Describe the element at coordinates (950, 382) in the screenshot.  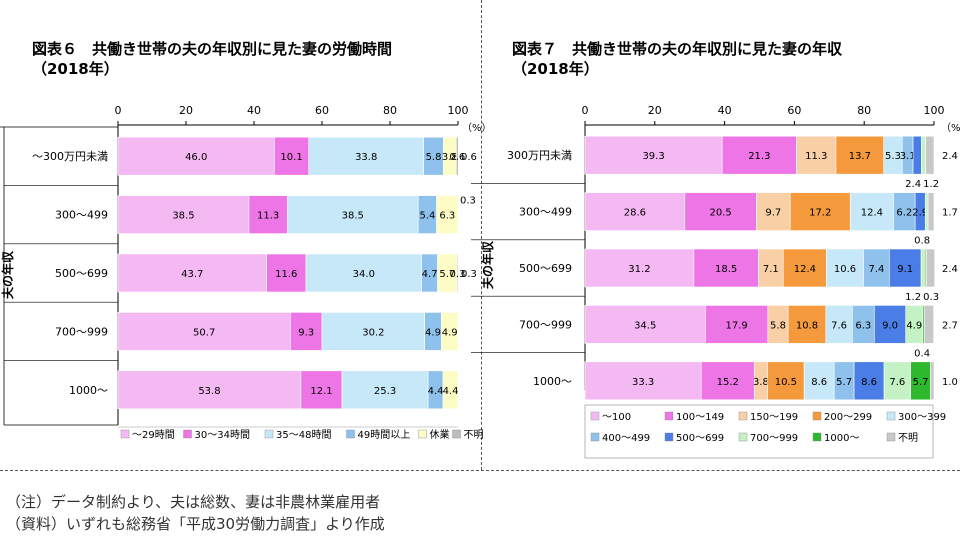
I see `chart7-outside-label: 1.0` at that location.